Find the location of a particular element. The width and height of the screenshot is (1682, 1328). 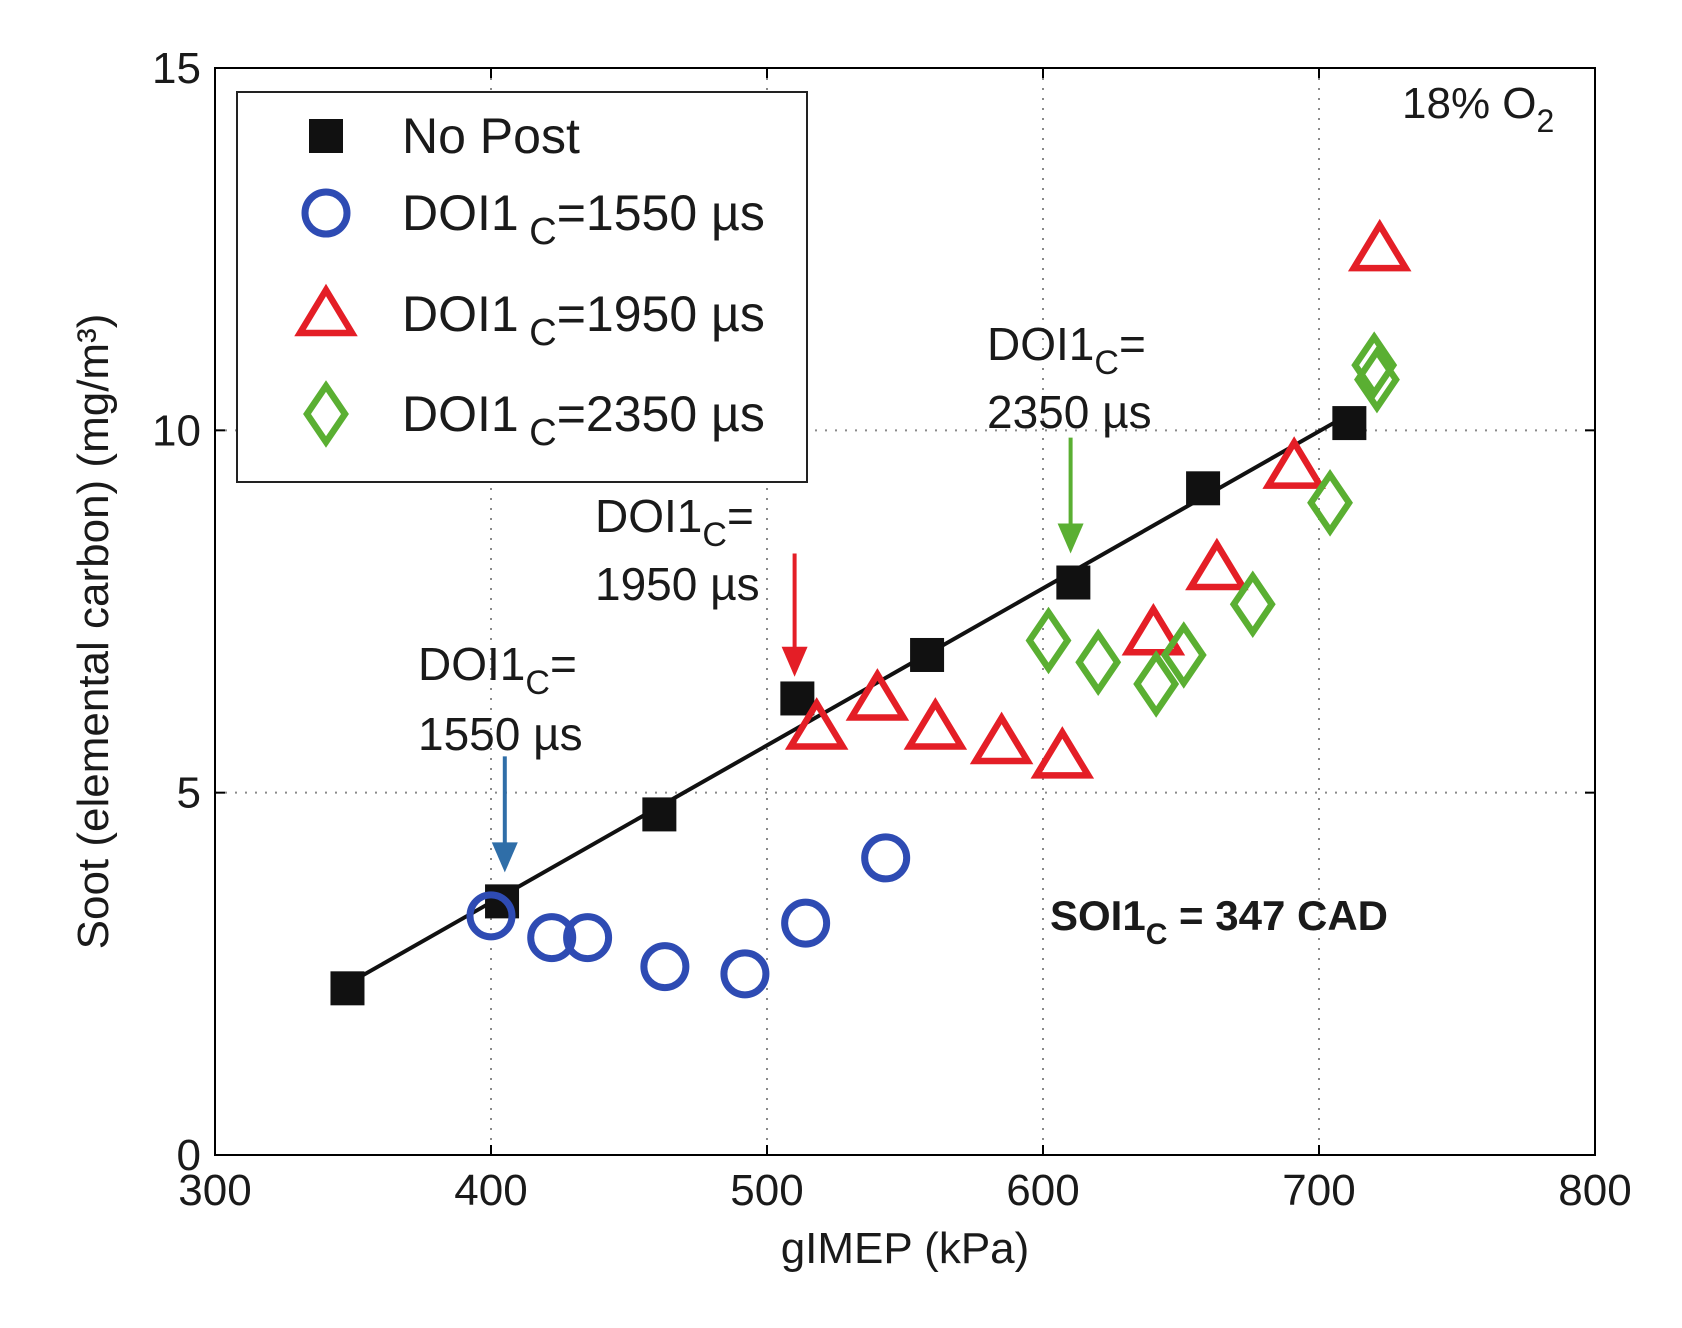

annotation-2350-line1: DOI1C= is located at coordinates (1066, 350).